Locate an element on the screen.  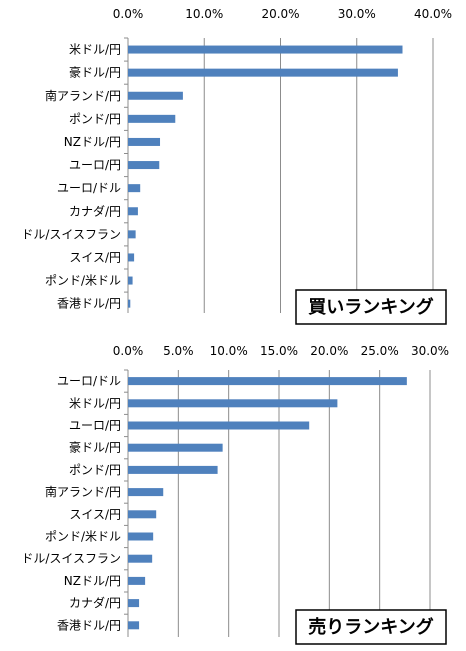
buy-ranking-label: 買いランキング is located at coordinates (370, 307).